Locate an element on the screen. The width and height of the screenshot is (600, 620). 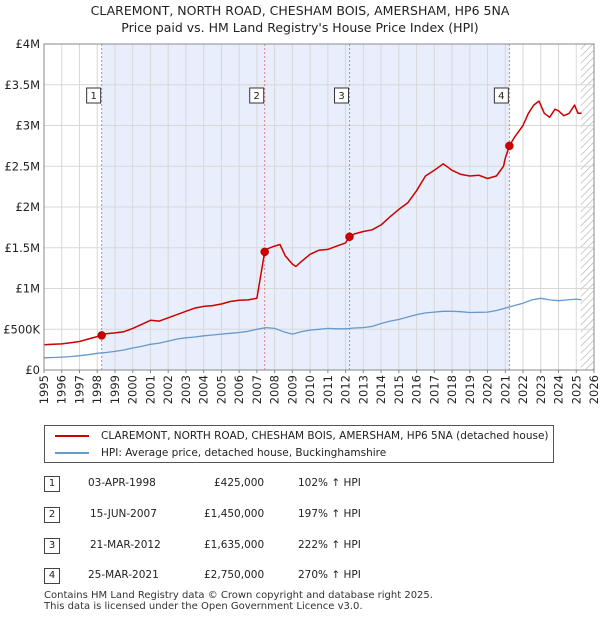
x-tick-label: 2024 is located at coordinates (559, 389).